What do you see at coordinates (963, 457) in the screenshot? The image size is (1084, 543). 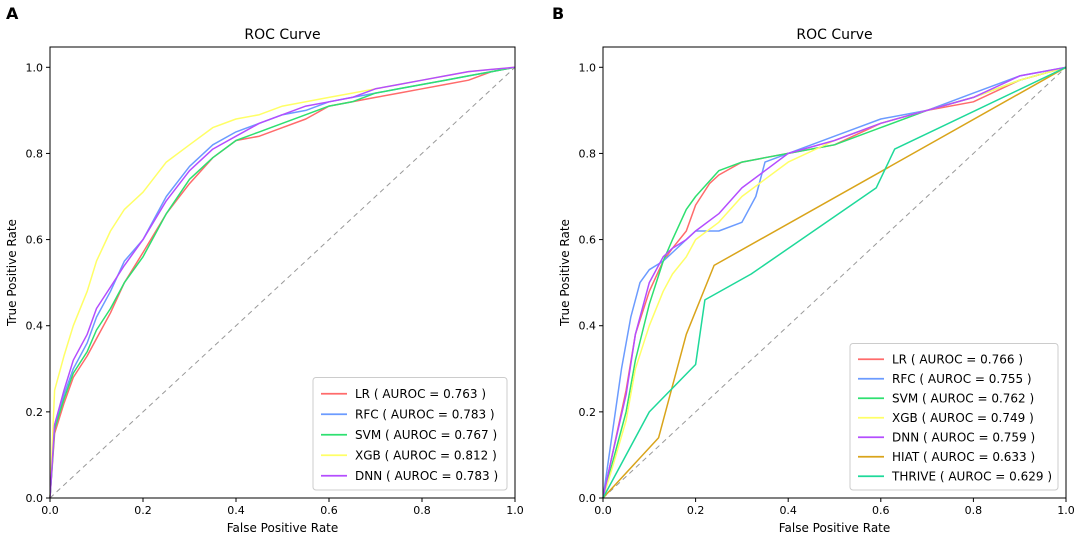 I see `legend-label-hiat: HIAT ( AUROC = 0.633 )` at bounding box center [963, 457].